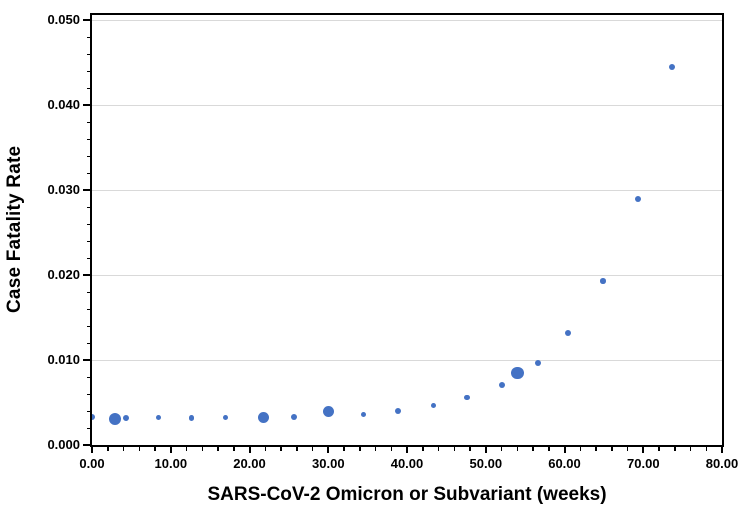 Image resolution: width=750 pixels, height=517 pixels. Describe the element at coordinates (63, 190) in the screenshot. I see `y-tick-label: 0.030` at that location.